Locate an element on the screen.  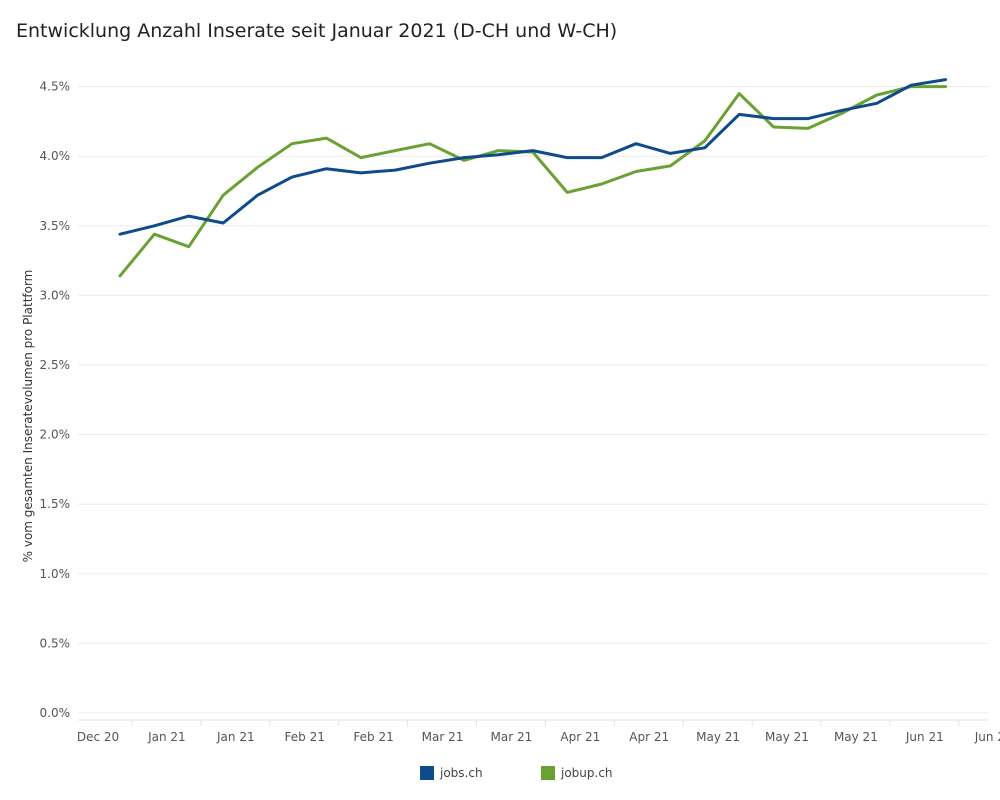
legend-swatch-jobs is located at coordinates (427, 773).